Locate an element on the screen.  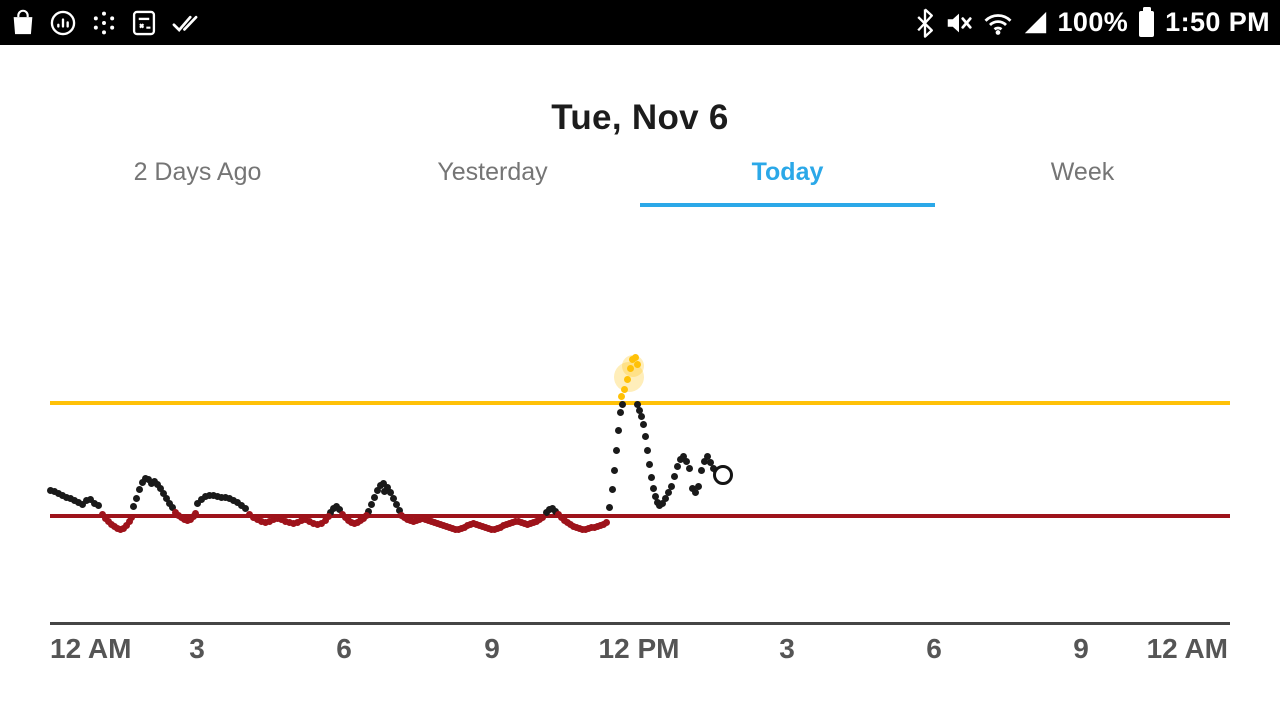
x-axis-label: 9 is located at coordinates (492, 648).